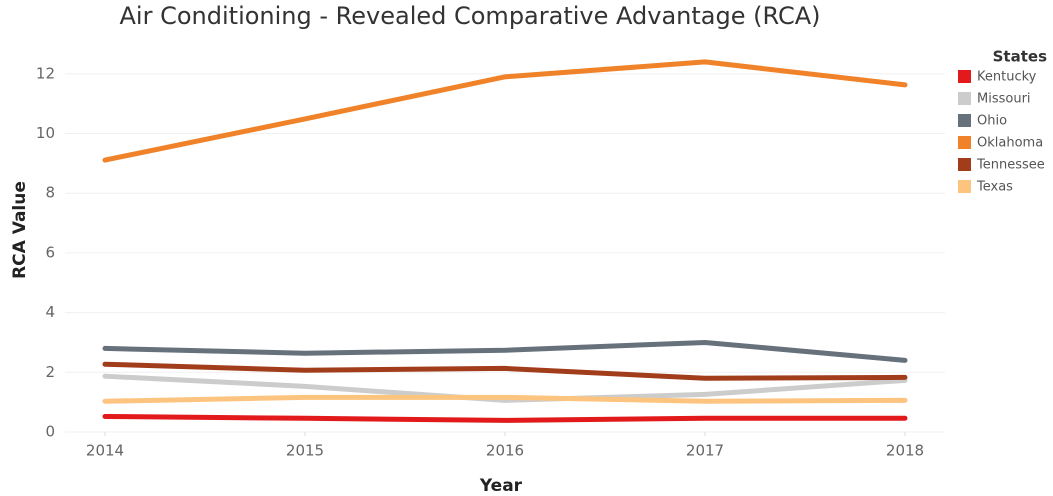 This screenshot has height=496, width=1053. Describe the element at coordinates (50, 252) in the screenshot. I see `y-tick-label: 6` at that location.